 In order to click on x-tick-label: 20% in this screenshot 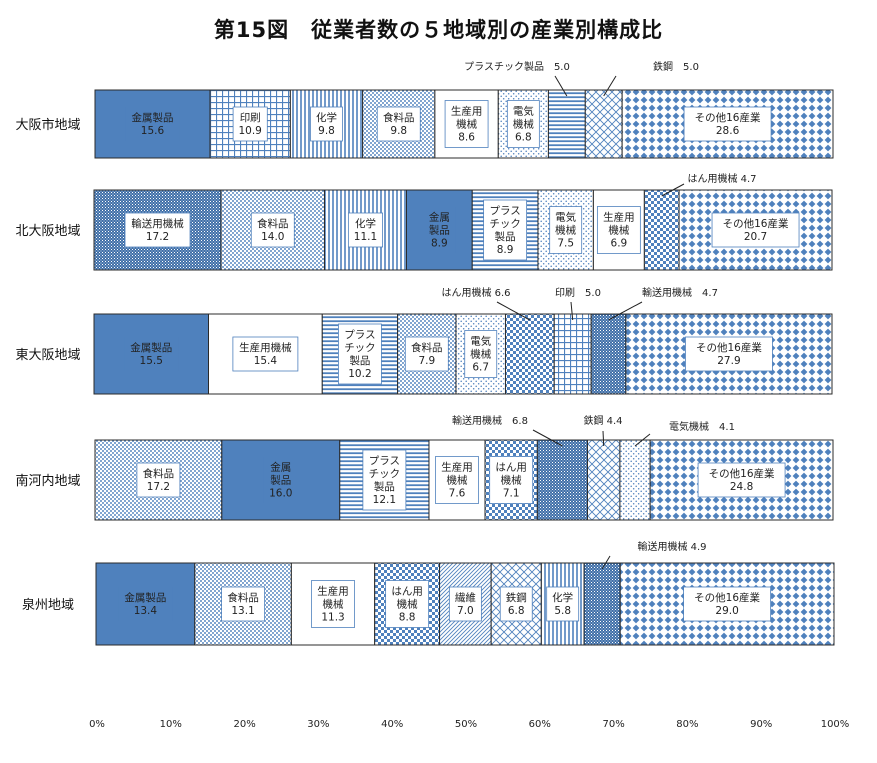, I will do `click(244, 724)`.